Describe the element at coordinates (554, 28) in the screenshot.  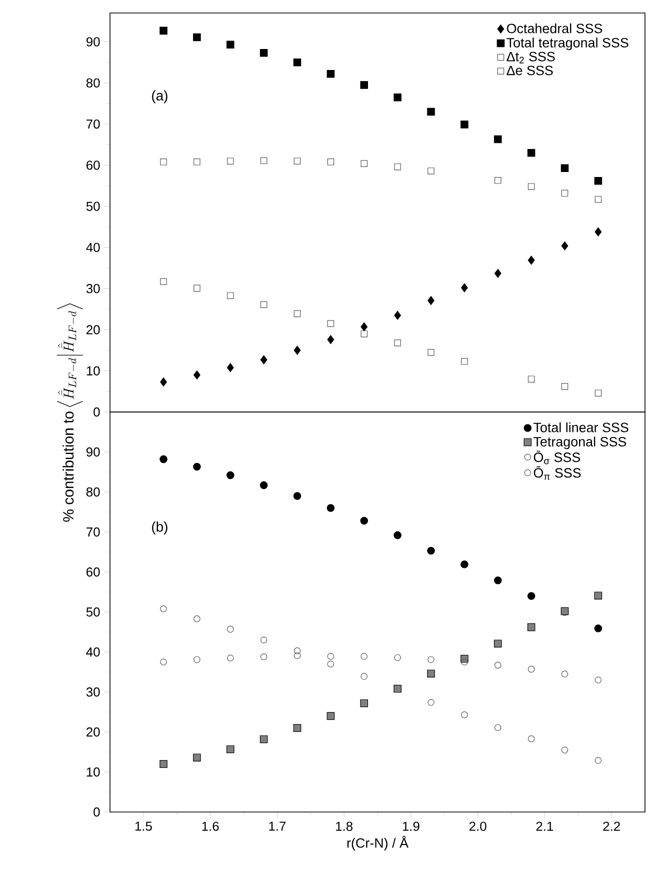
I see `legend-label: Octahedral SSS` at that location.